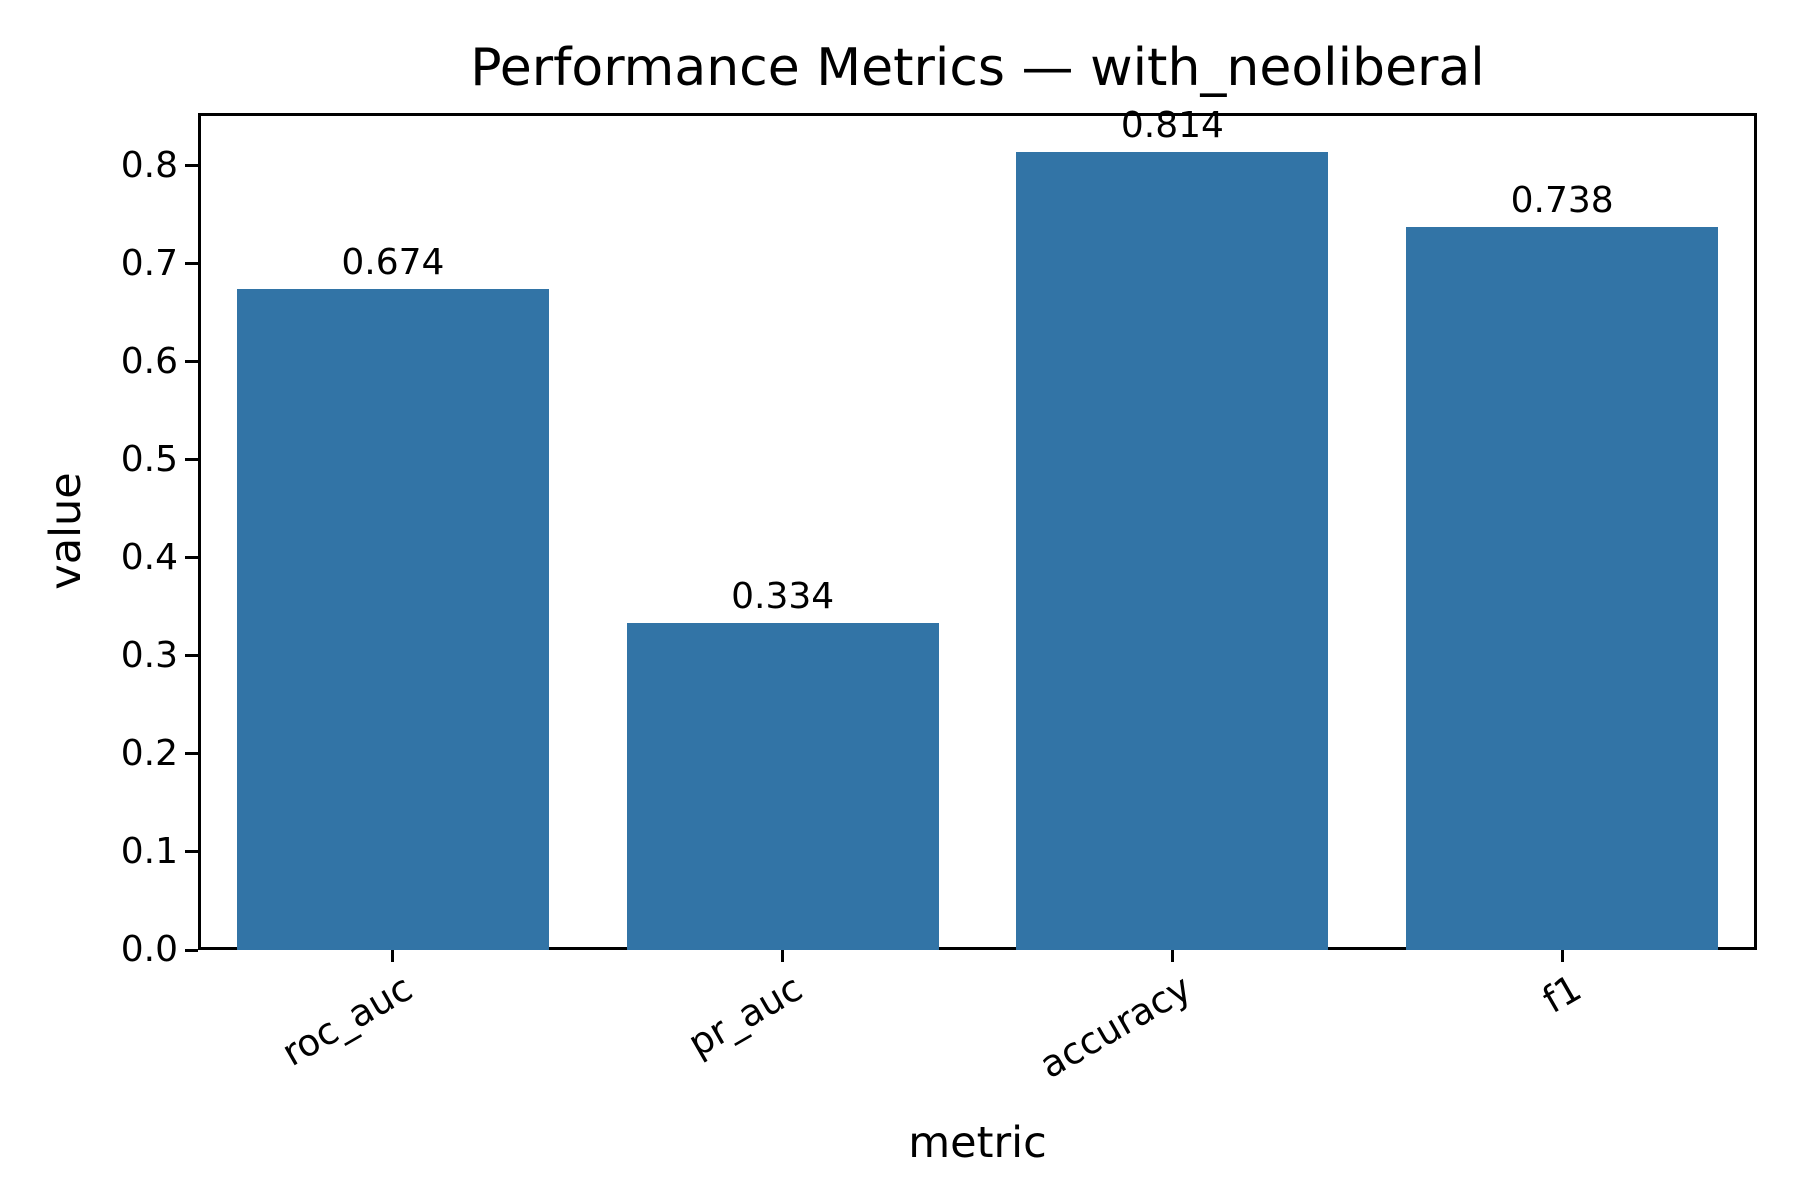 This screenshot has height=1200, width=1800. What do you see at coordinates (149, 655) in the screenshot?
I see `y-tick-label-0.3: 0.3` at bounding box center [149, 655].